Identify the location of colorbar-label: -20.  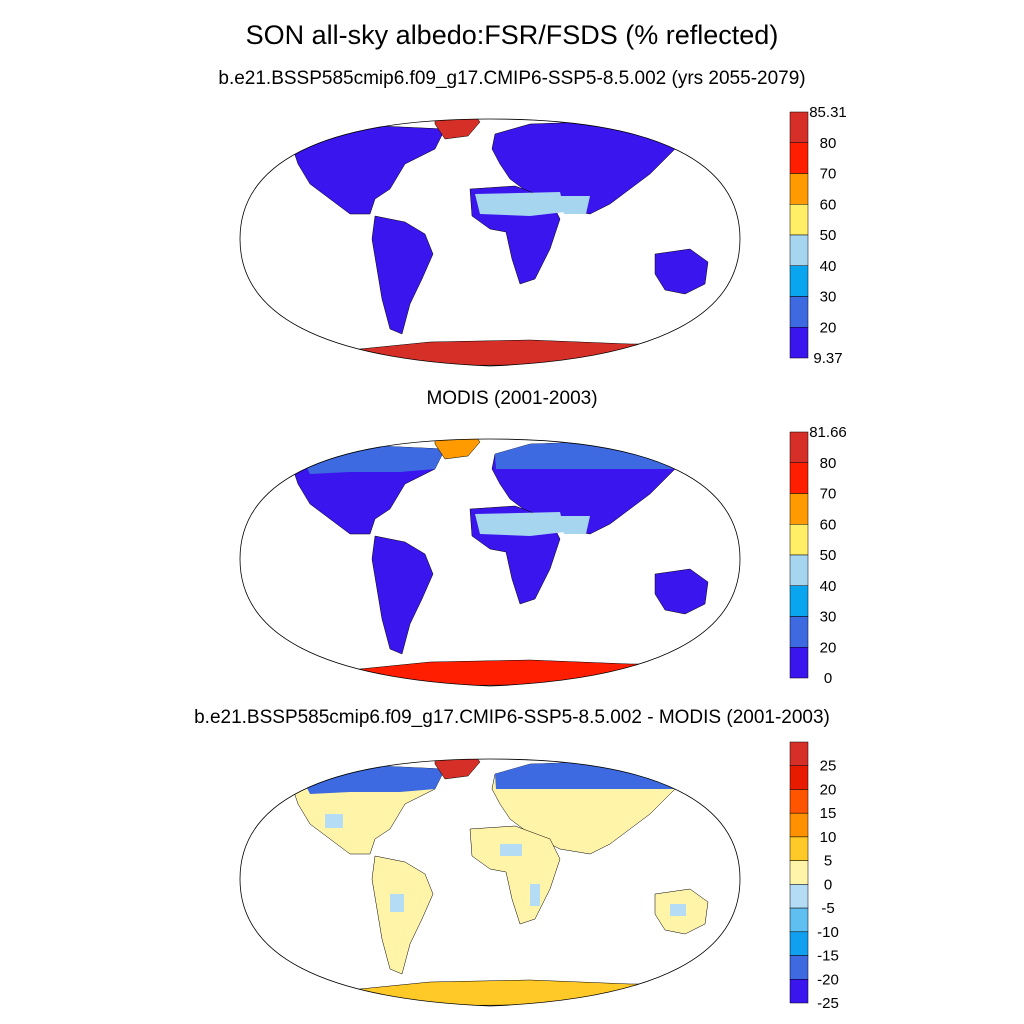
(828, 979).